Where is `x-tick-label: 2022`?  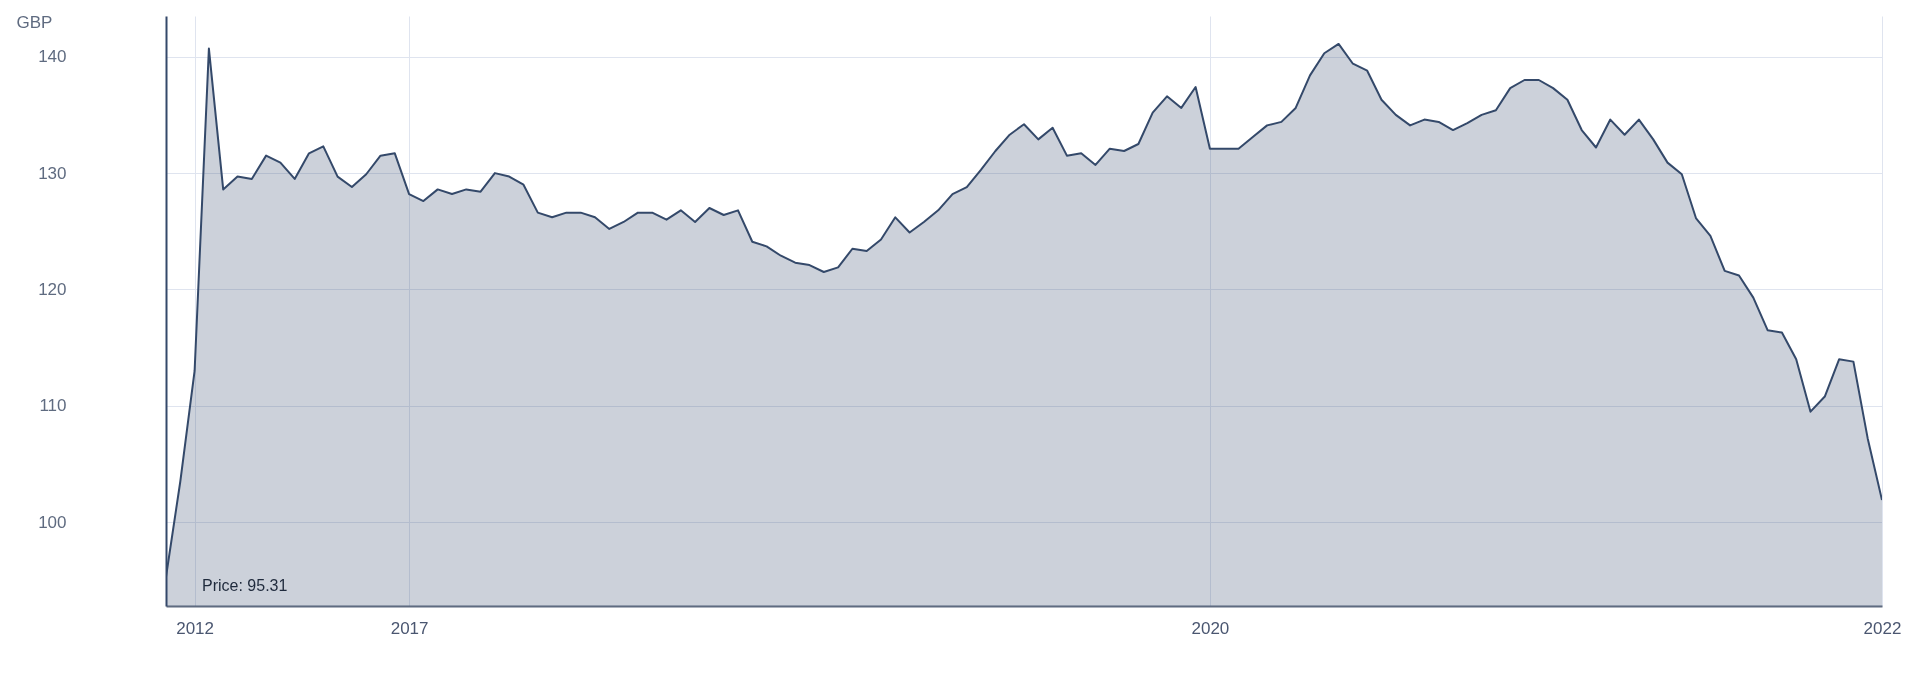 x-tick-label: 2022 is located at coordinates (1882, 628).